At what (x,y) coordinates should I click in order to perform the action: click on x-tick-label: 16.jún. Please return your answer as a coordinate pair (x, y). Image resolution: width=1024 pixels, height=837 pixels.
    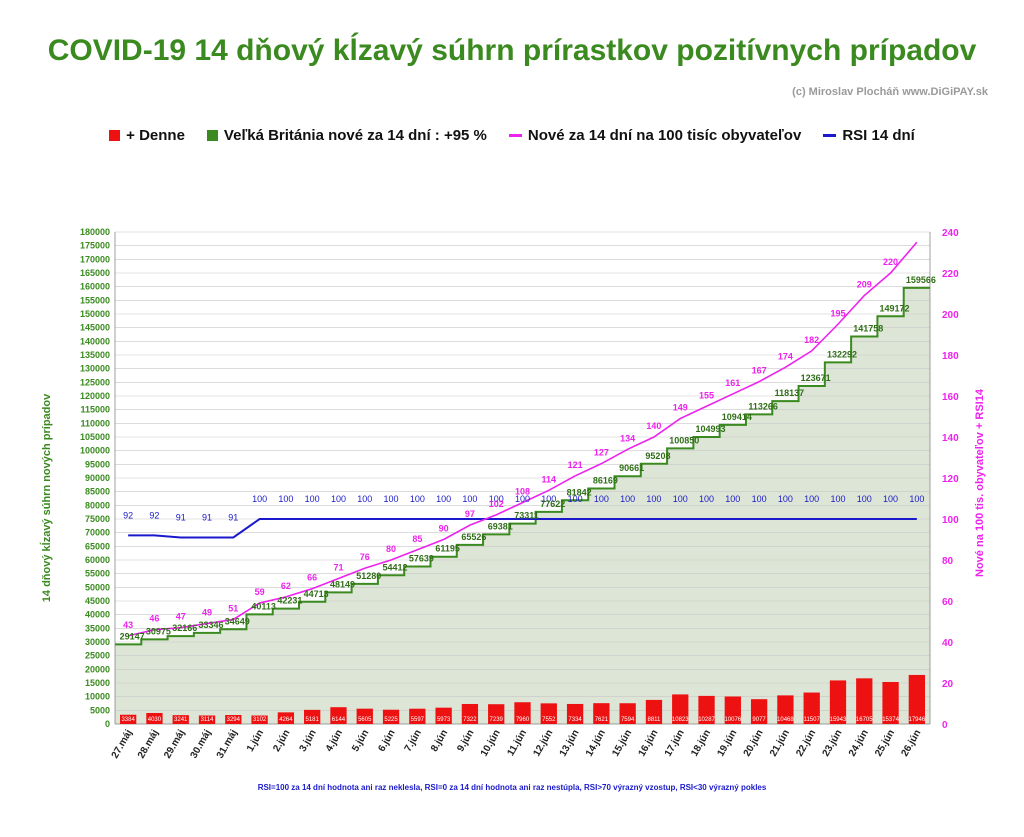
    Looking at the image, I should click on (649, 743).